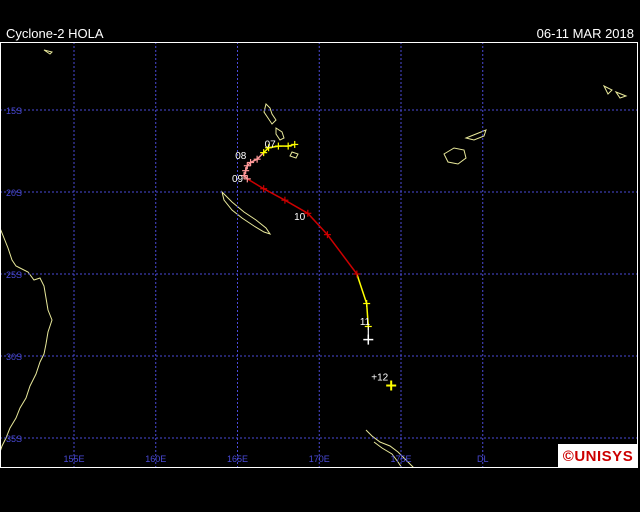 This screenshot has width=640, height=512. Describe the element at coordinates (379, 378) in the screenshot. I see `day-label: +12` at that location.